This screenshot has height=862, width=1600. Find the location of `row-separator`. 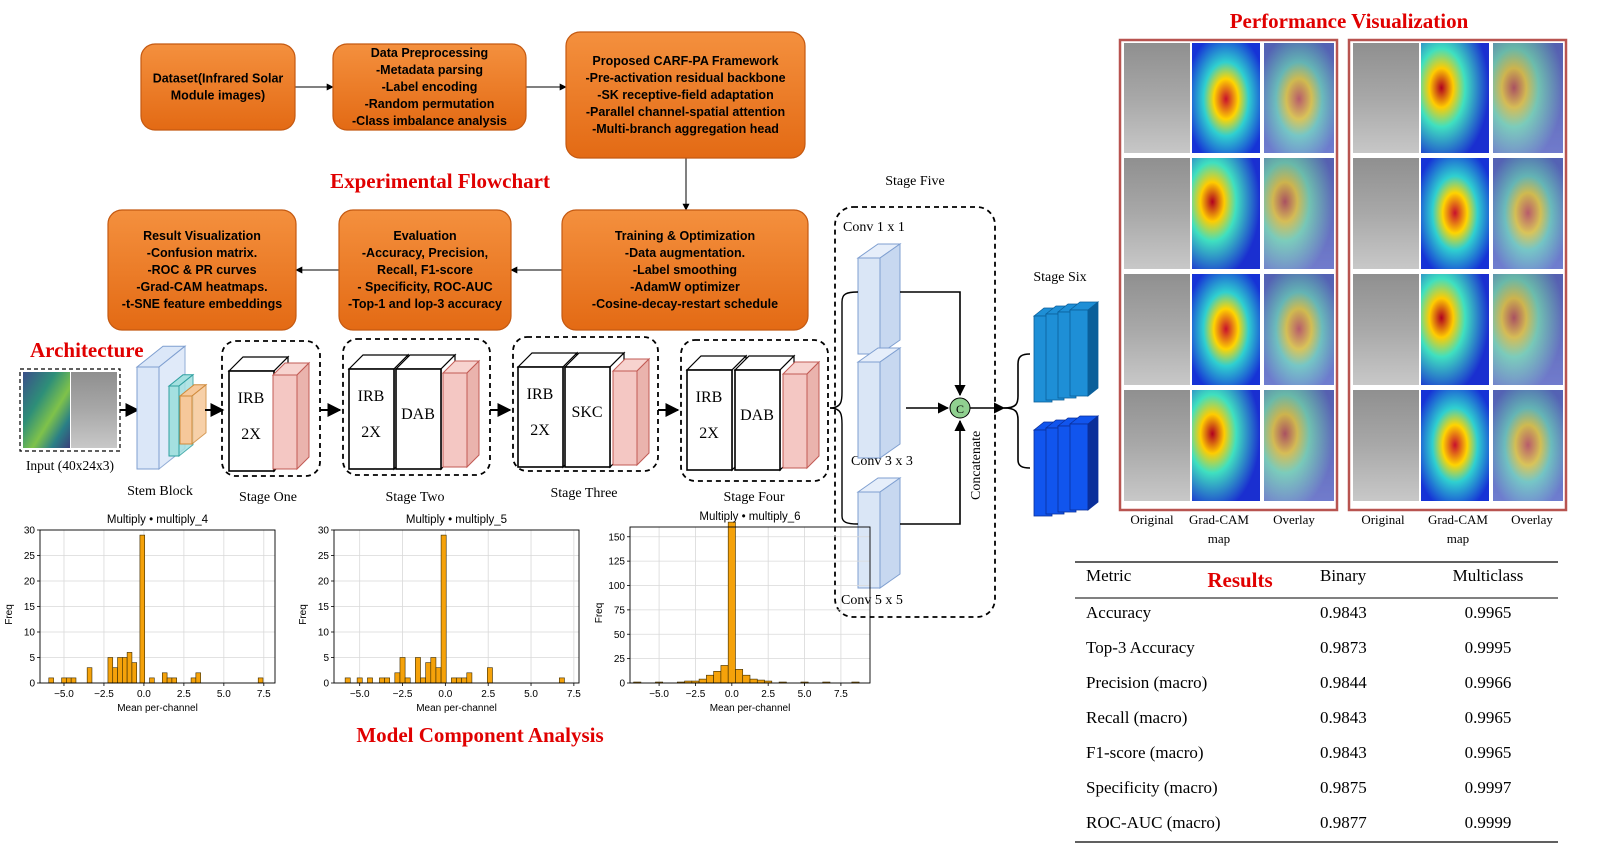

row-separator is located at coordinates (1228, 387).